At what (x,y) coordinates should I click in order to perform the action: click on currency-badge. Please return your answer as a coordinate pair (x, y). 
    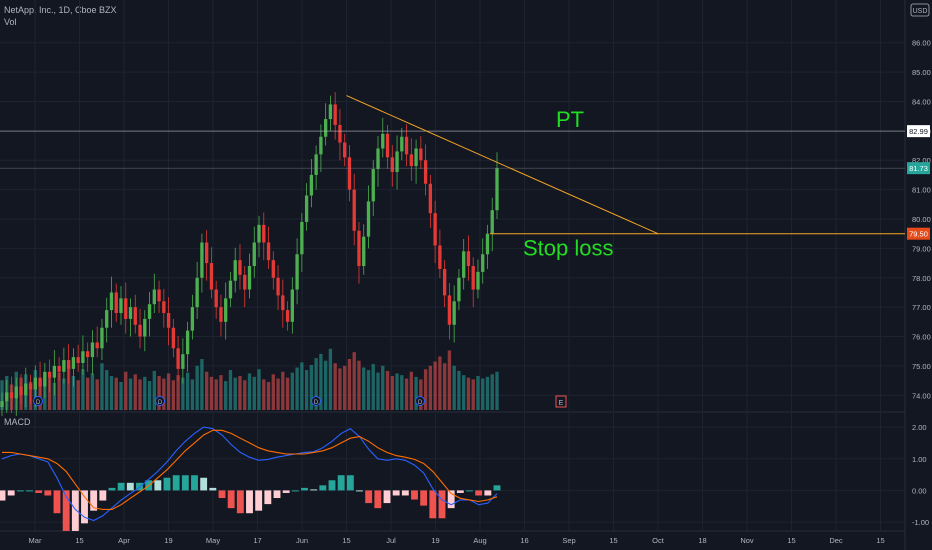
    Looking at the image, I should click on (920, 10).